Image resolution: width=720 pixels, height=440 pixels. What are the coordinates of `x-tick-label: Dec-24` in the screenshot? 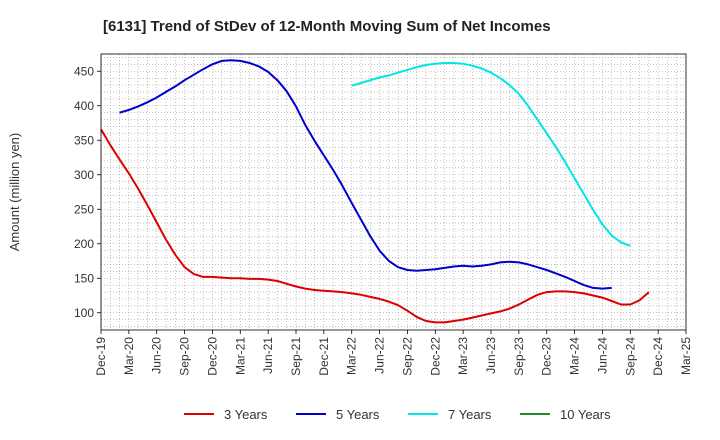 It's located at (658, 356).